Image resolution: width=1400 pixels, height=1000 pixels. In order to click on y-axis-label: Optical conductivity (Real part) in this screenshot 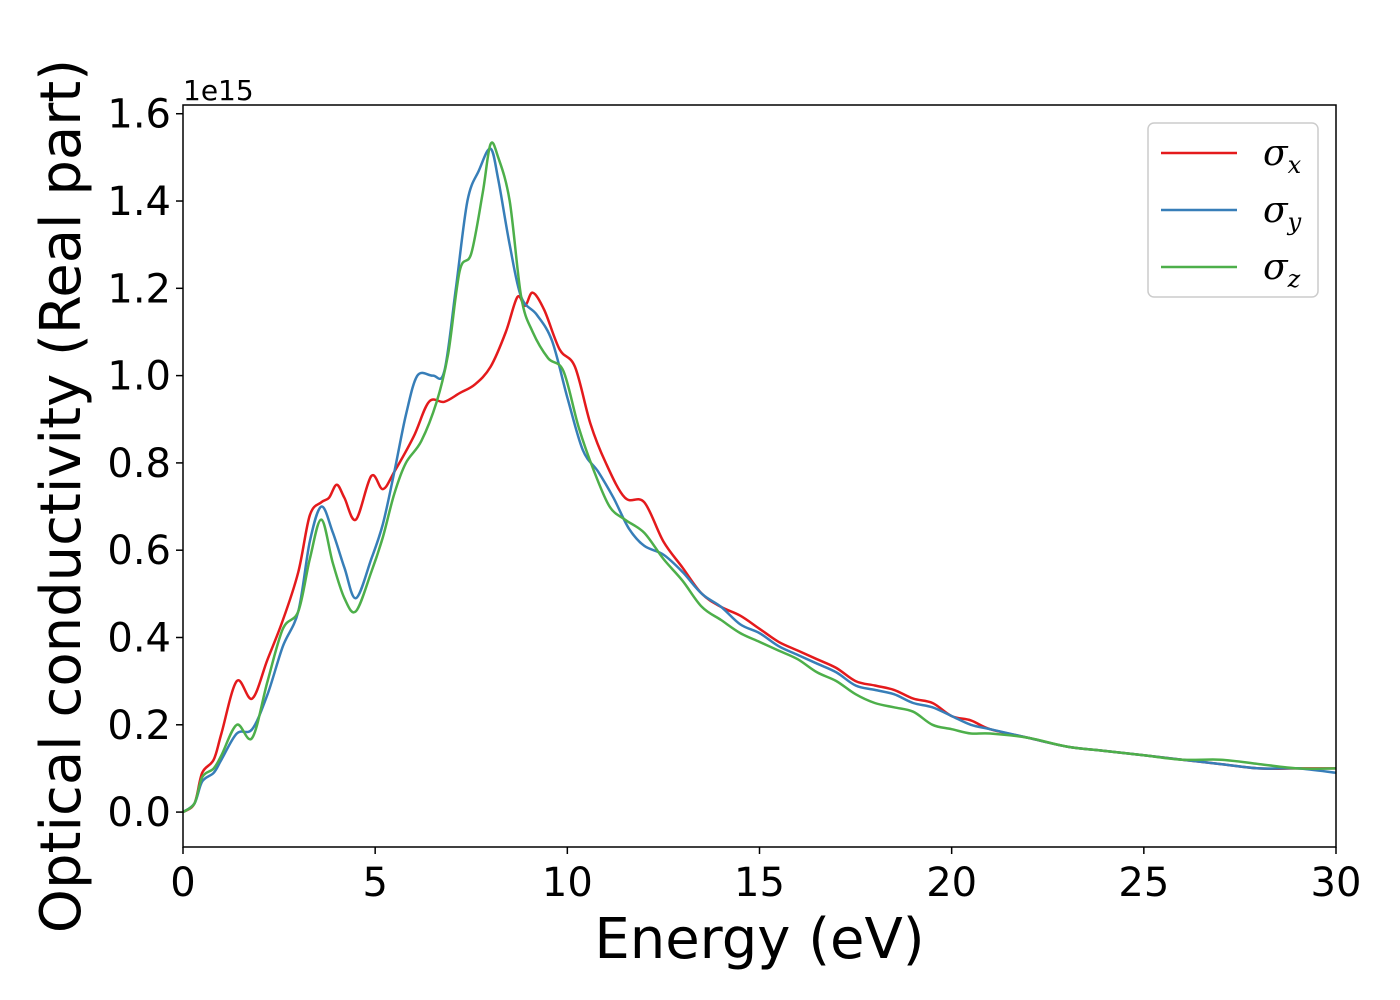, I will do `click(61, 496)`.